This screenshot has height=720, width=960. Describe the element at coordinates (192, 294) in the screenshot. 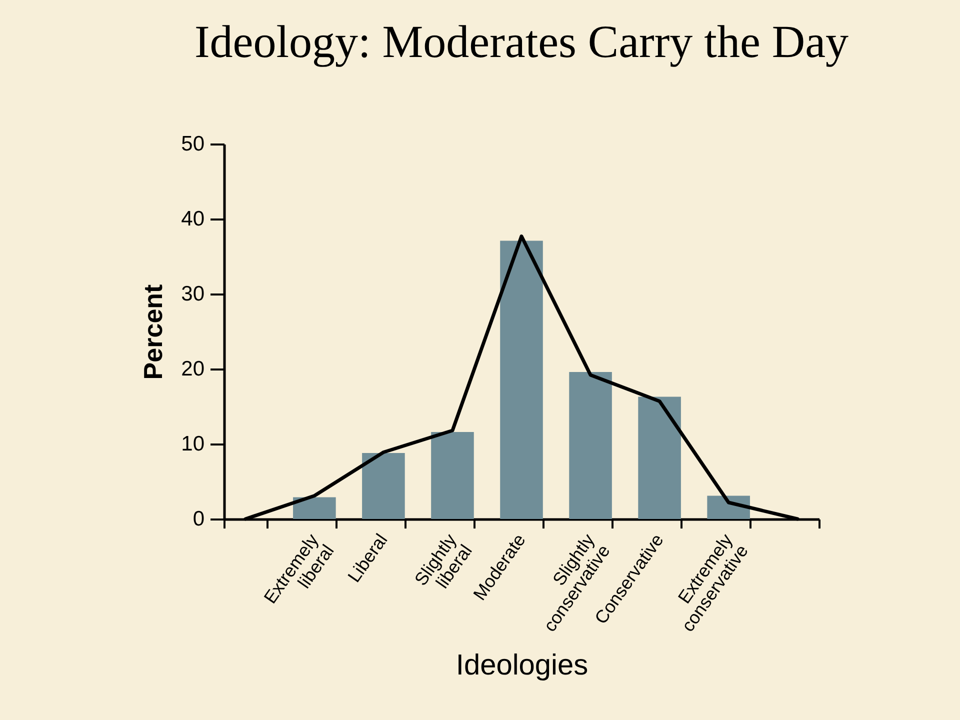

I see `y-tick-label: 30` at that location.